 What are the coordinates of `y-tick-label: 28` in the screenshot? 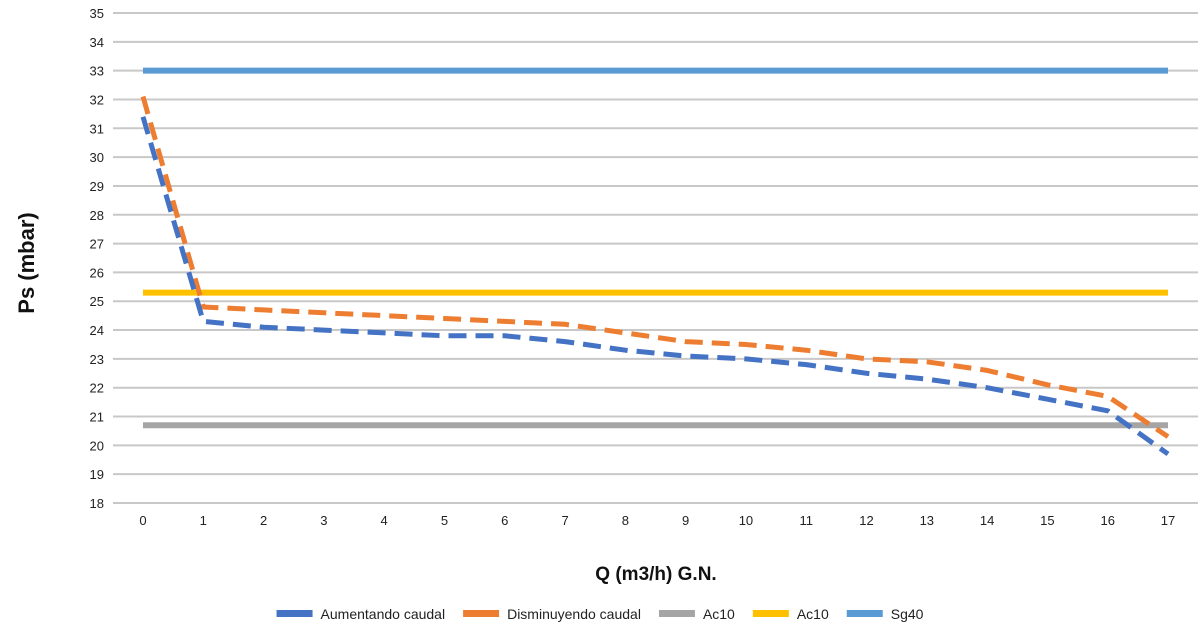 It's located at (97, 215).